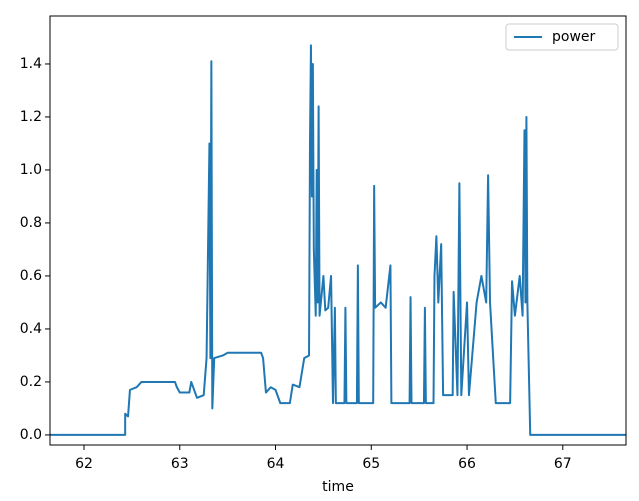 Image resolution: width=639 pixels, height=501 pixels. What do you see at coordinates (31, 64) in the screenshot?
I see `y-tick-label: 1.4` at bounding box center [31, 64].